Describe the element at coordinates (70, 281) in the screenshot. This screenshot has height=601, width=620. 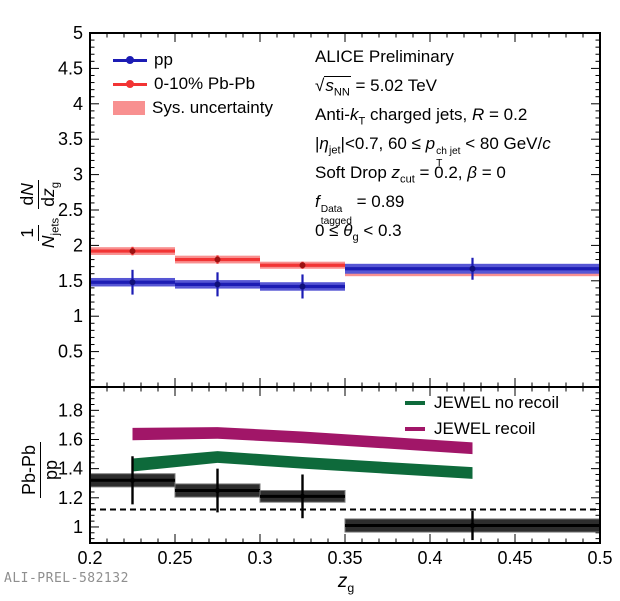
I see `svg-text: 1.5` at that location.